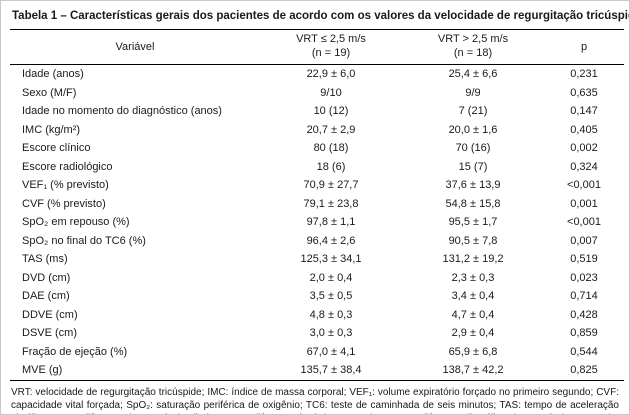  Describe the element at coordinates (122, 111) in the screenshot. I see `row-label: Idade no momento do diagnóstico (anos)` at that location.